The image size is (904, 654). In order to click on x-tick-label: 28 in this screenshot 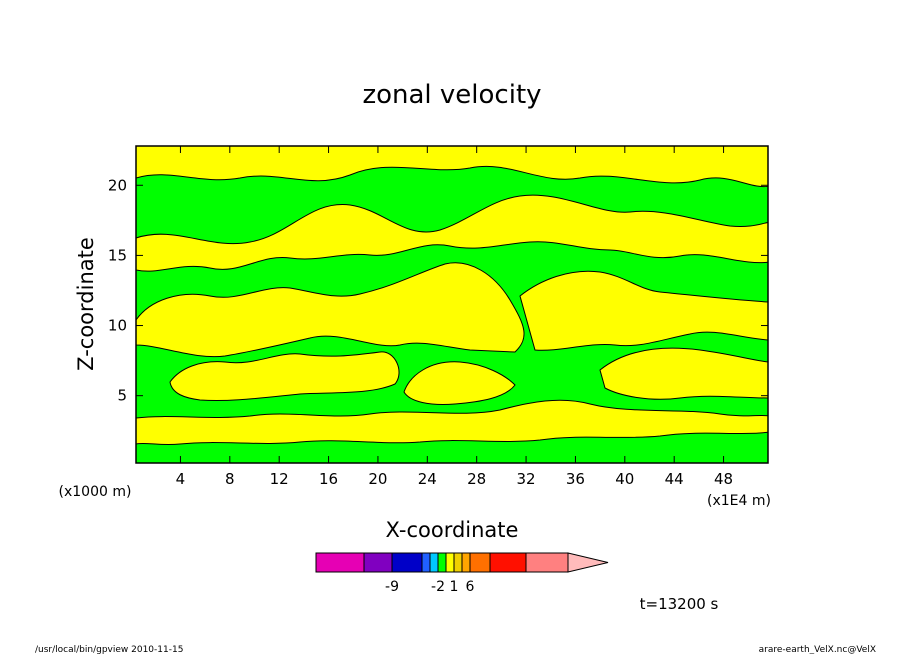, I will do `click(476, 479)`.